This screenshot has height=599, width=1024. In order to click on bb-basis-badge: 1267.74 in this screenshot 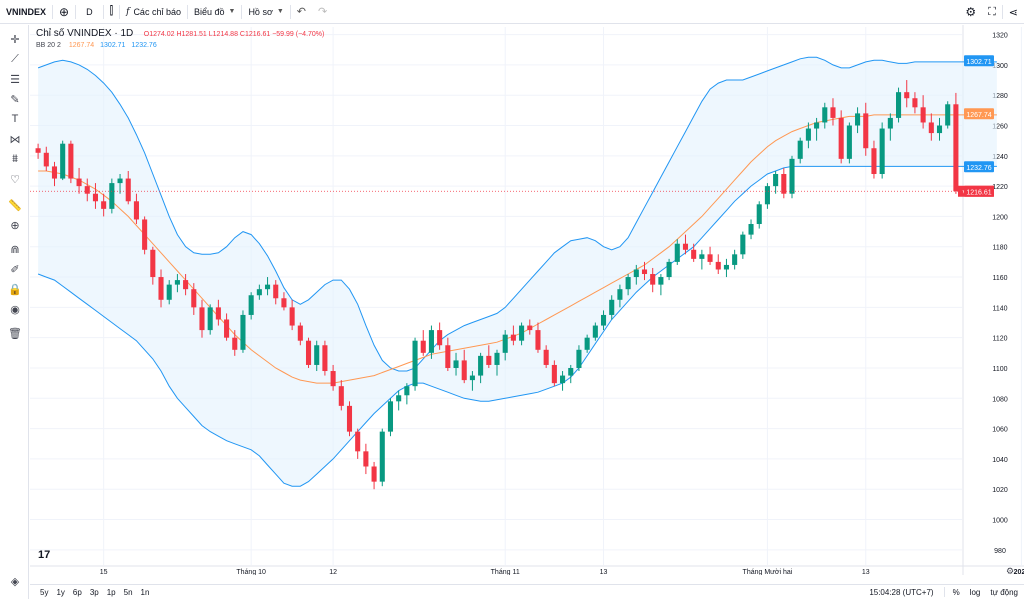, I will do `click(978, 115)`.